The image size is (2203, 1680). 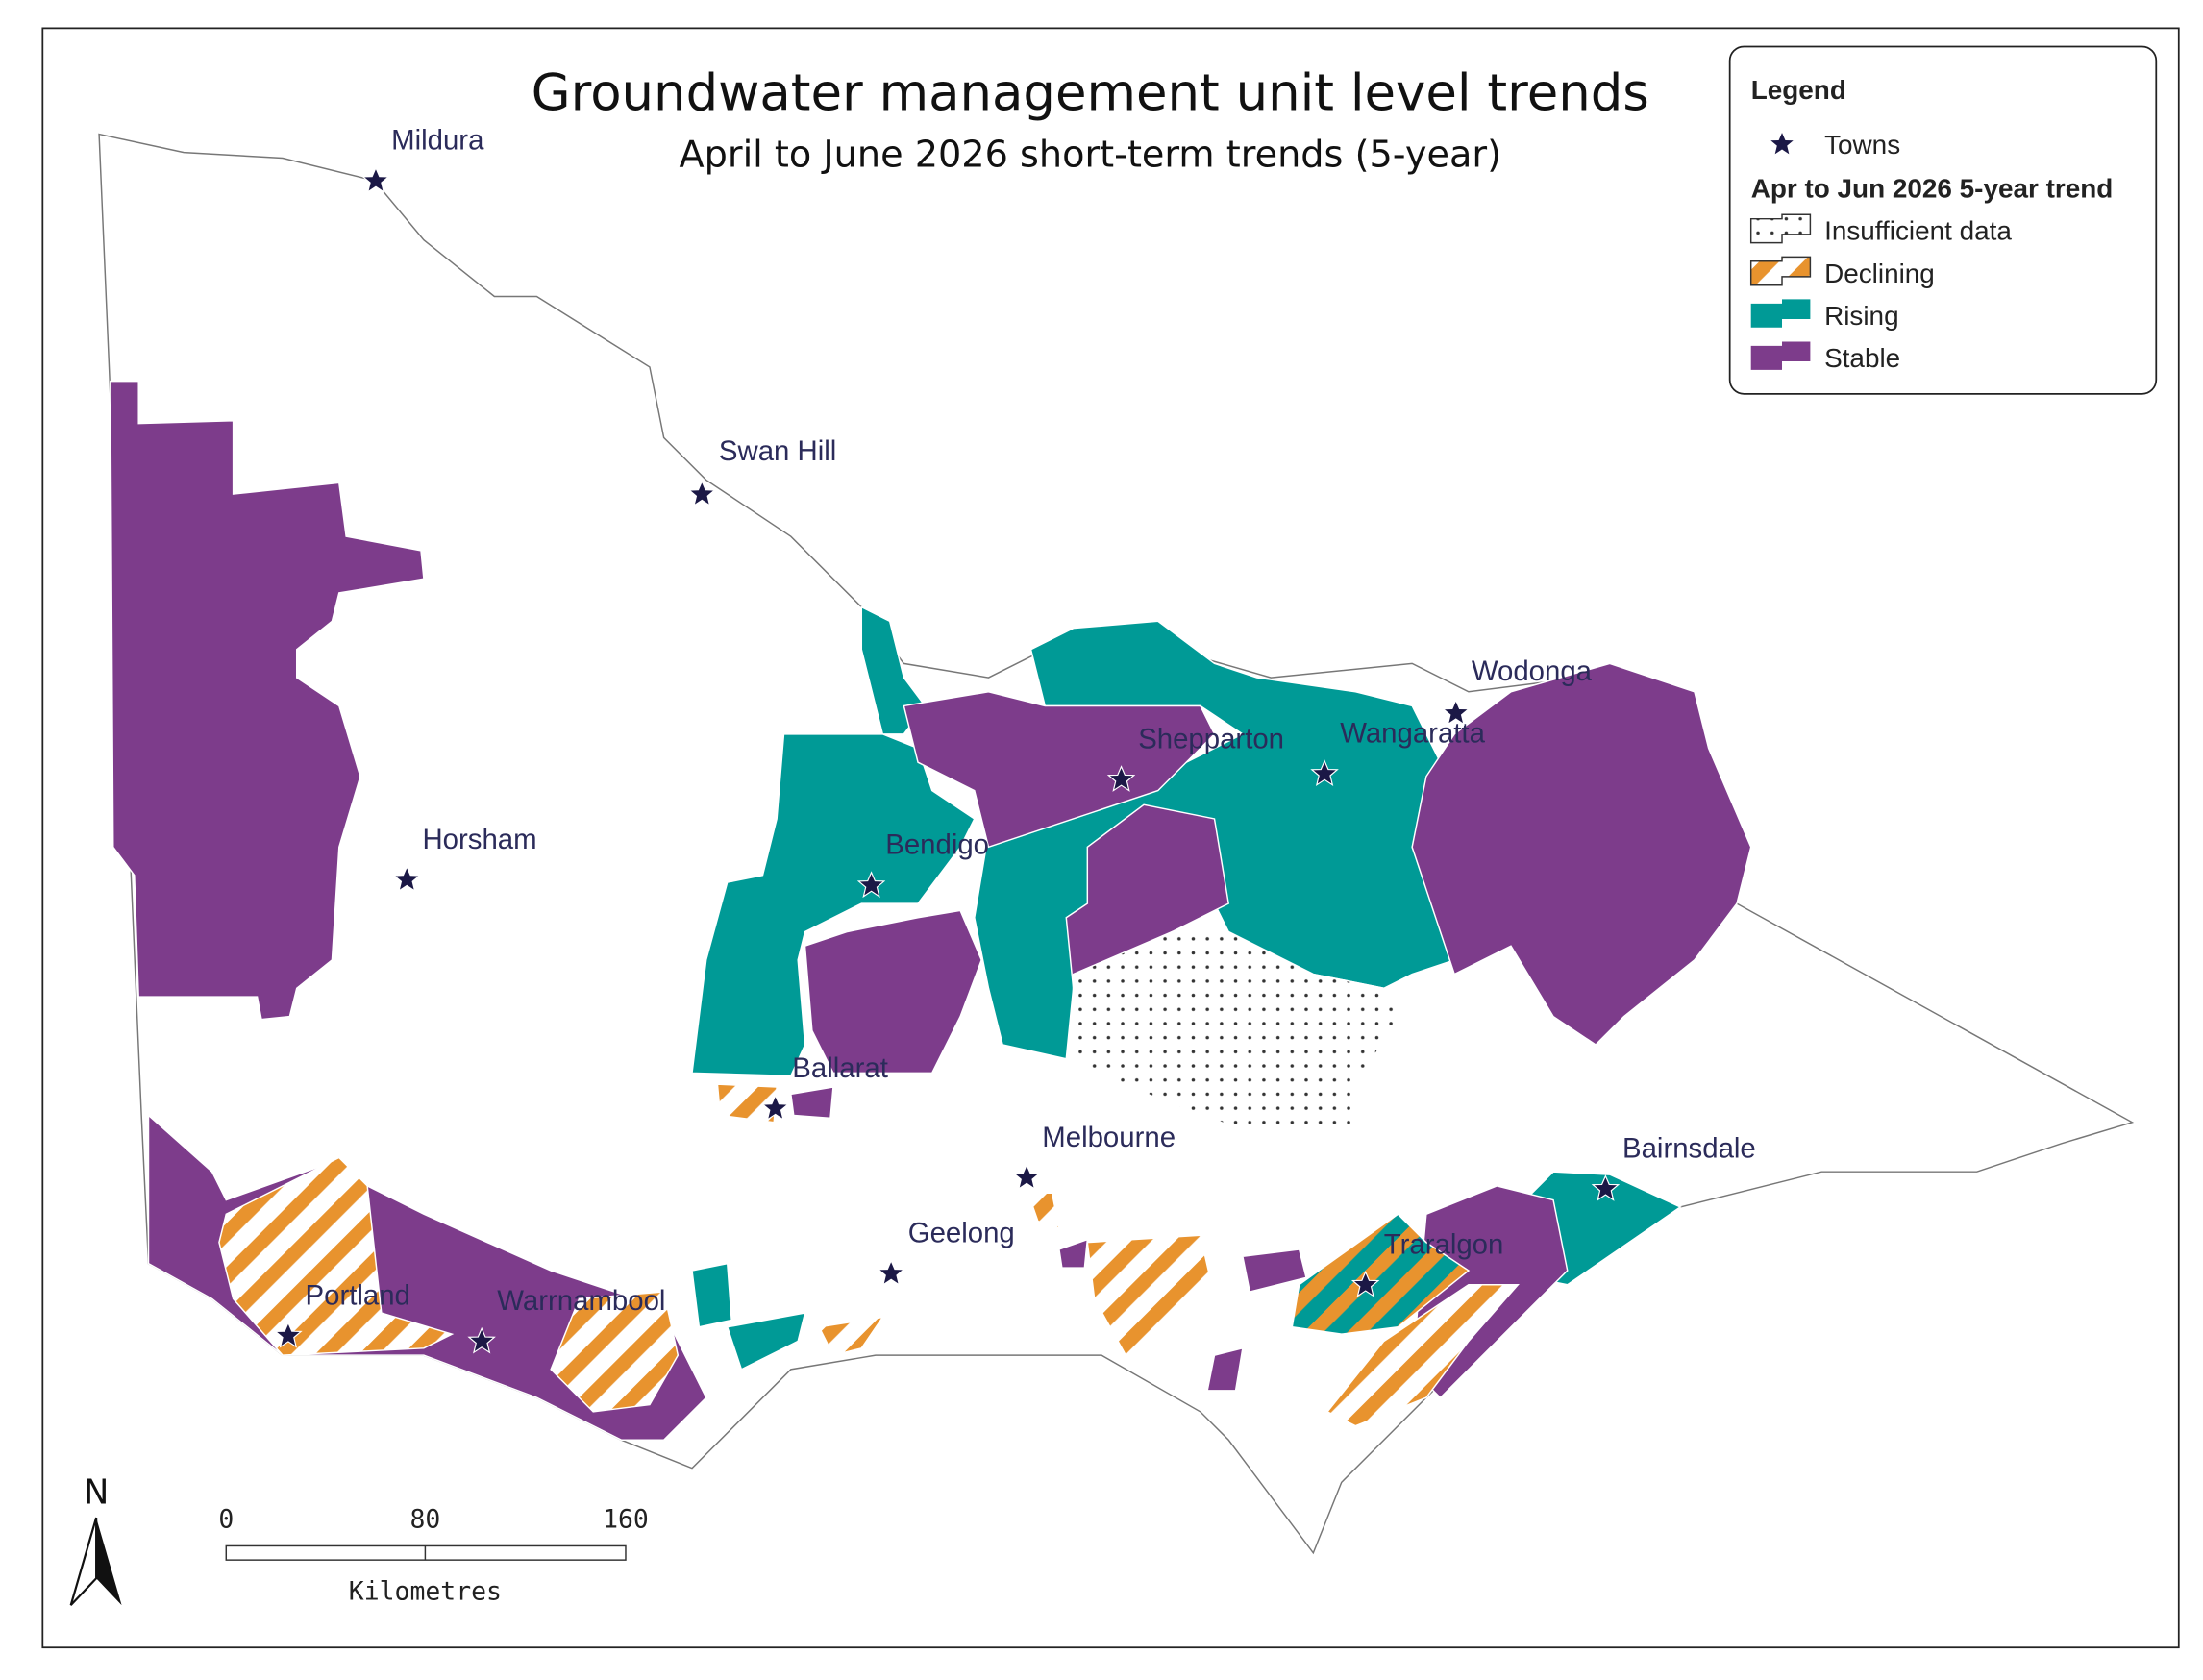 What do you see at coordinates (1533, 671) in the screenshot?
I see `town-label: Wodonga` at bounding box center [1533, 671].